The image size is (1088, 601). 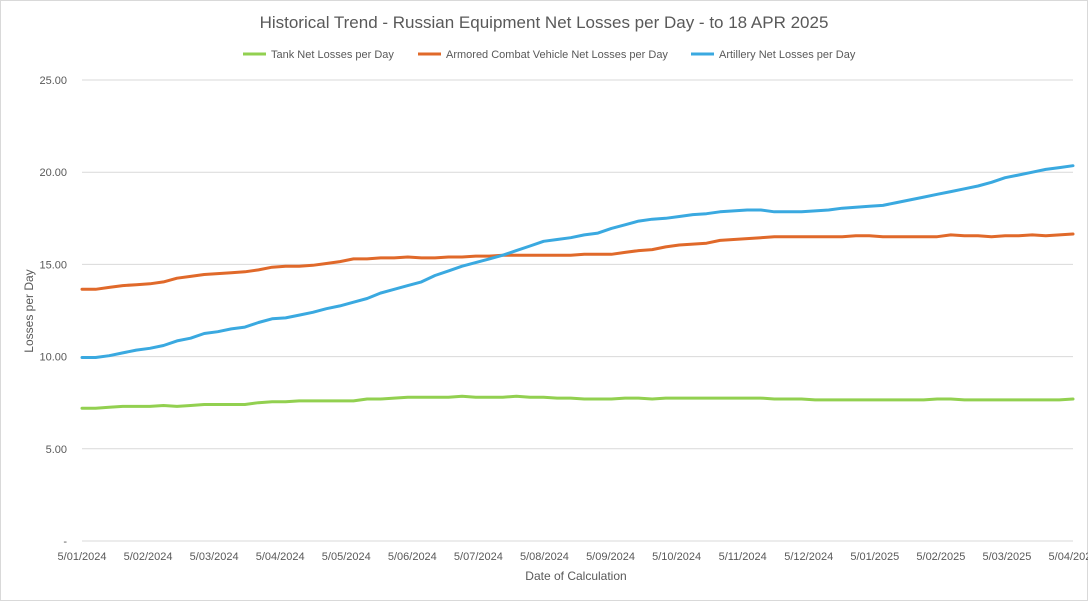 I want to click on y-axis-title: Losses per Day, so click(x=29, y=310).